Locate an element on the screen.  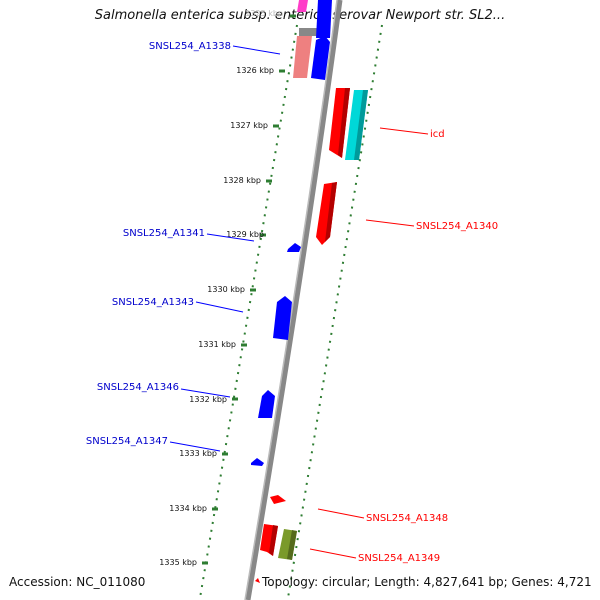
gene-label: SNSL254_A1338 is located at coordinates (190, 46).